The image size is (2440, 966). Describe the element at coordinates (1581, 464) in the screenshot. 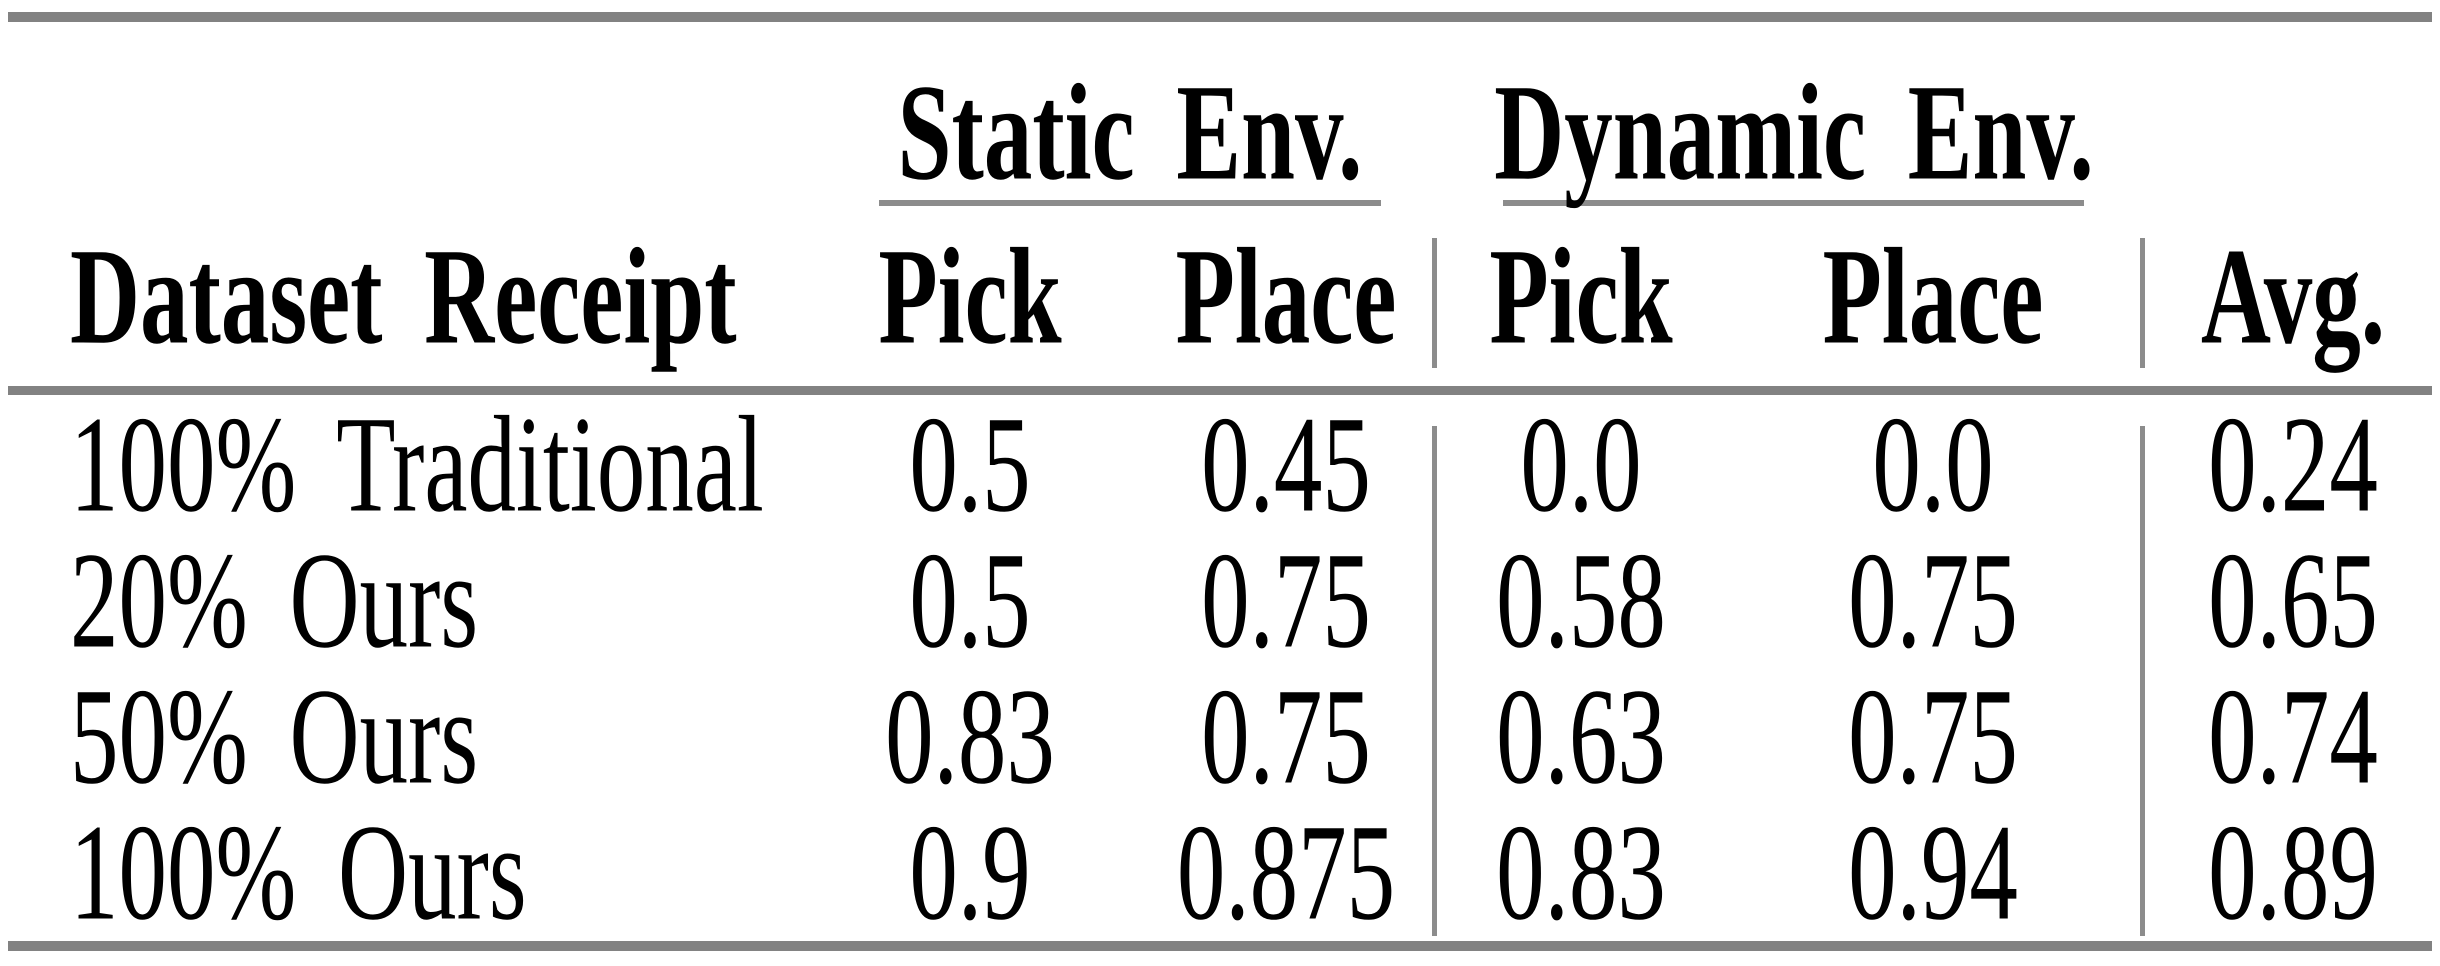

I see `cell-dynamic-pick: 0.0` at that location.